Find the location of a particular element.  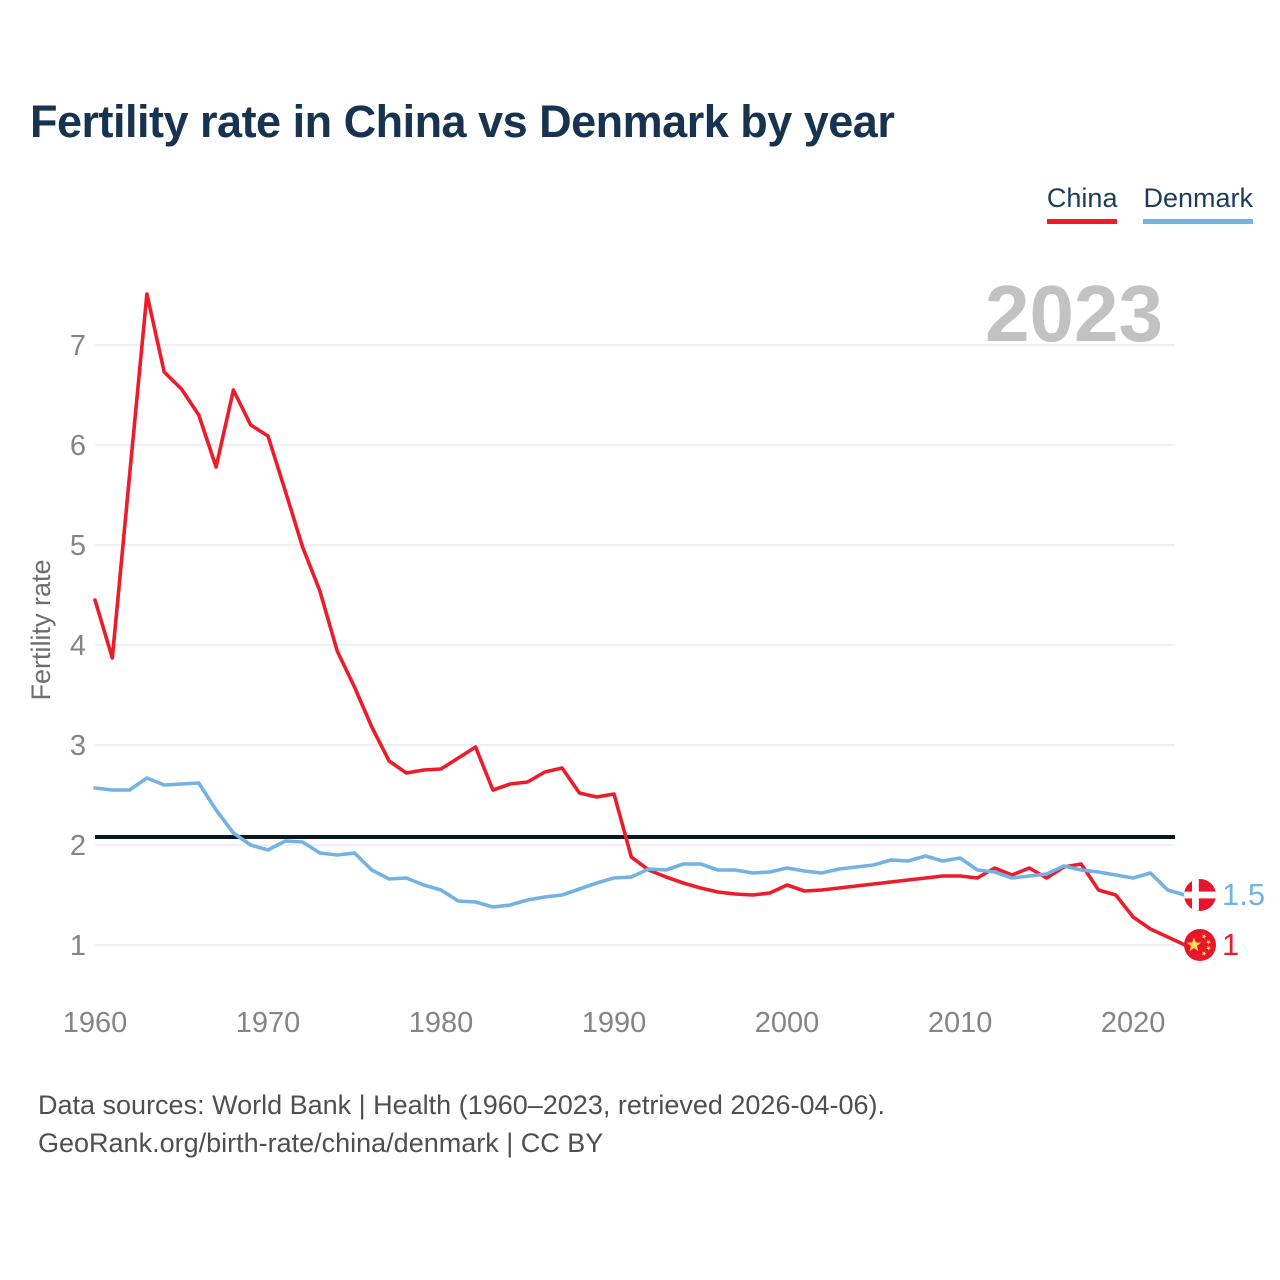

x-tick-label: 1980 is located at coordinates (441, 1023).